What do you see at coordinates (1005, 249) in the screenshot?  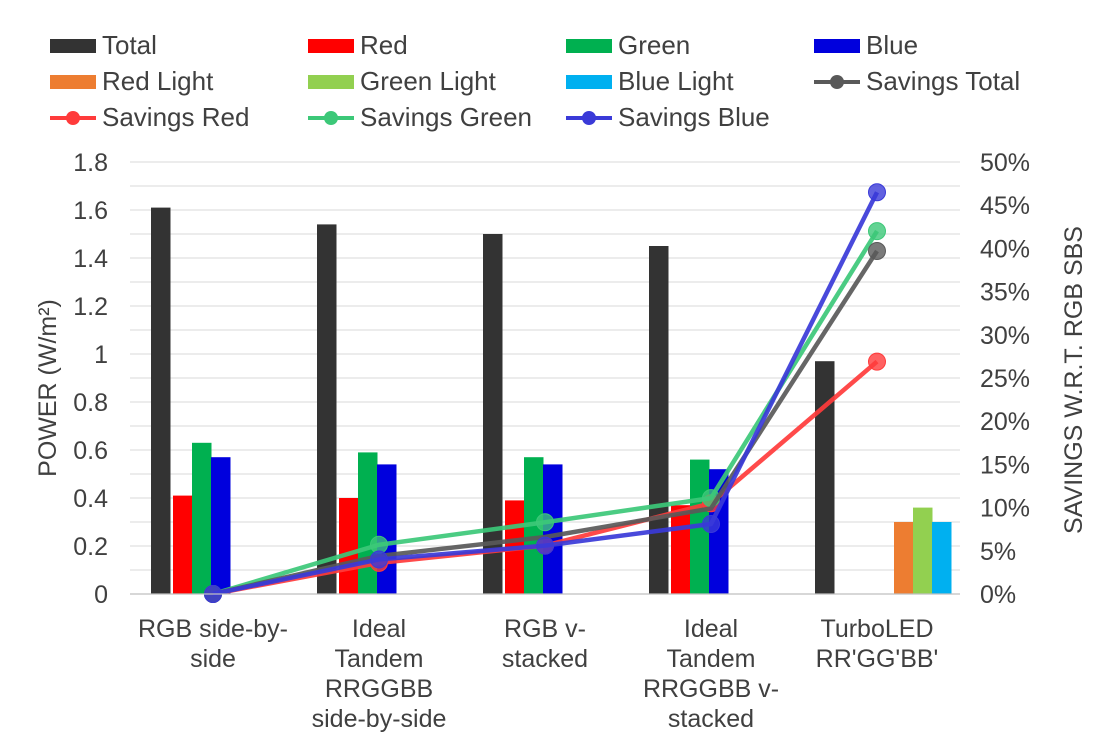 I see `y2-tick-label: 40%` at bounding box center [1005, 249].